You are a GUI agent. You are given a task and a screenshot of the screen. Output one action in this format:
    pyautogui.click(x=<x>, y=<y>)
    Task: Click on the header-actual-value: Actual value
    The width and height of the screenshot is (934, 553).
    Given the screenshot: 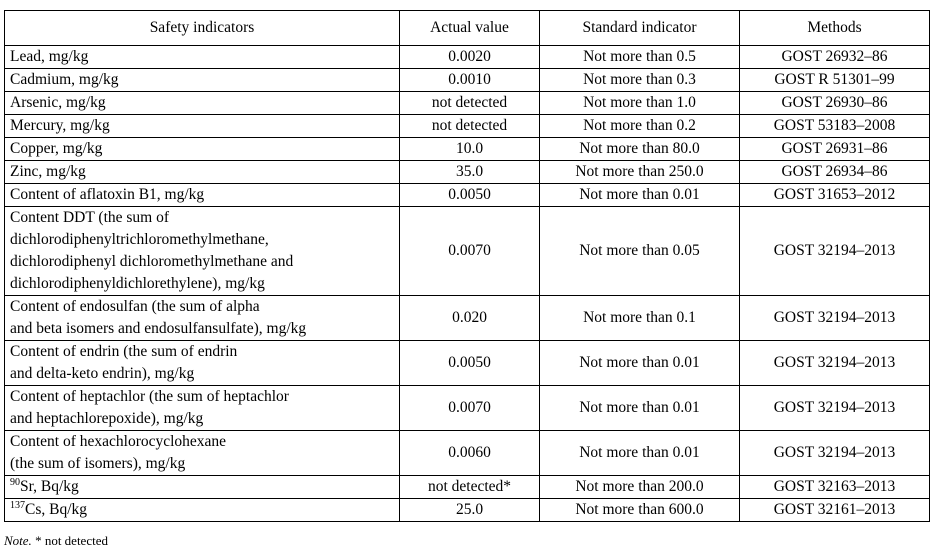 What is the action you would take?
    pyautogui.click(x=469, y=28)
    